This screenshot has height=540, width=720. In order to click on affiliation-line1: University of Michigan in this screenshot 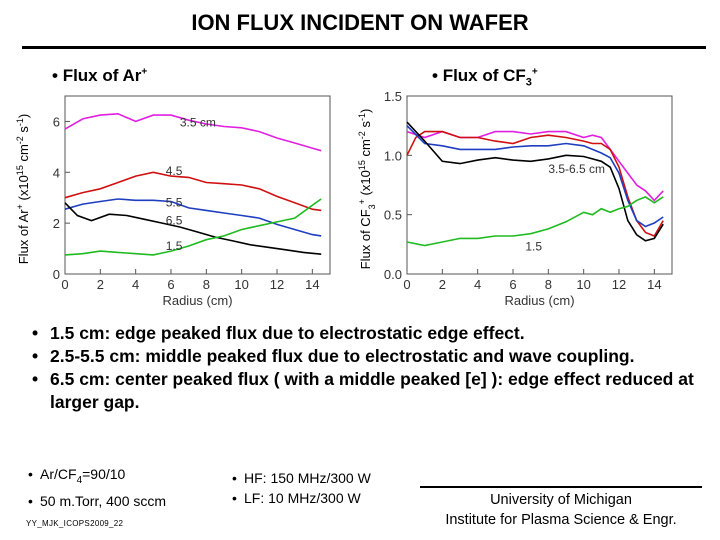, I will do `click(561, 500)`.